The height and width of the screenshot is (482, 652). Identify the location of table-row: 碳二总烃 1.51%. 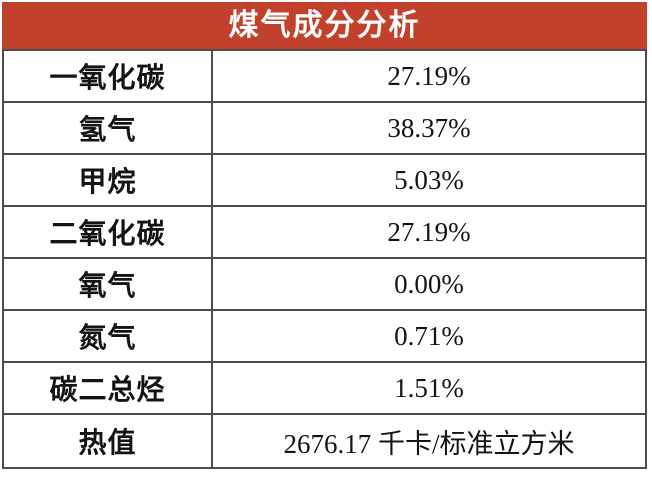
(324, 388).